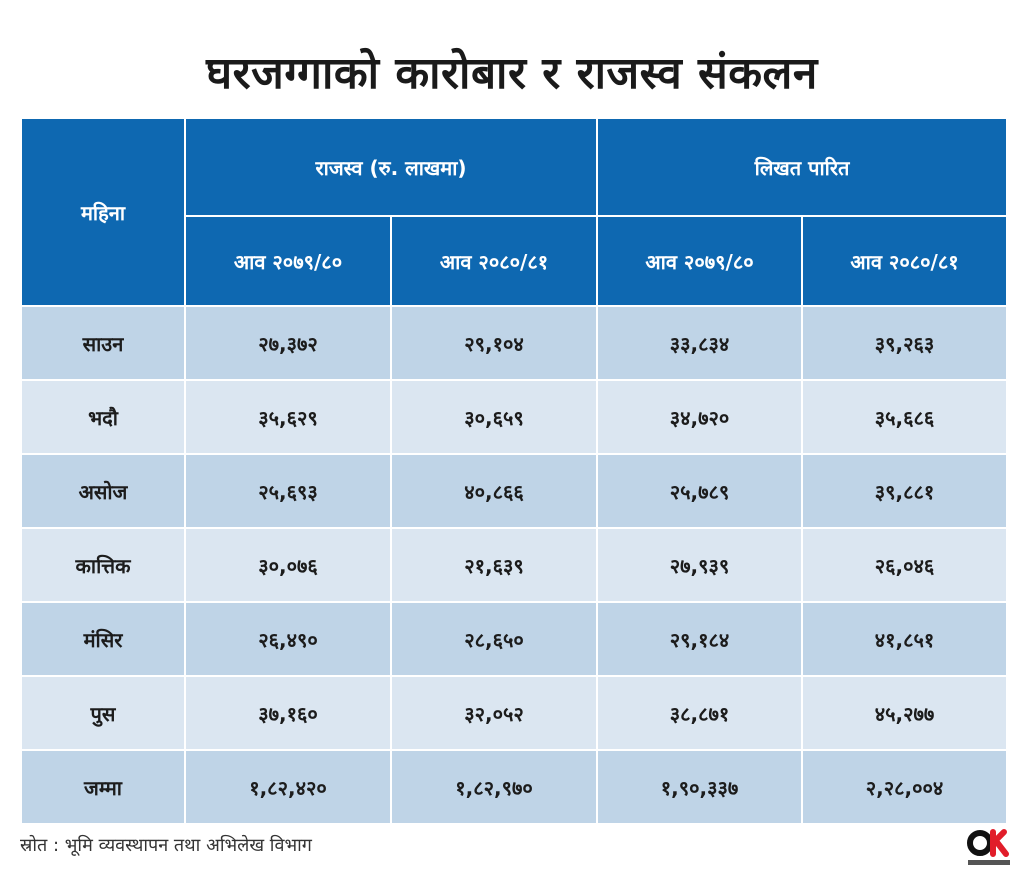 The height and width of the screenshot is (883, 1024). I want to click on value-cell: २६,०४६, so click(905, 565).